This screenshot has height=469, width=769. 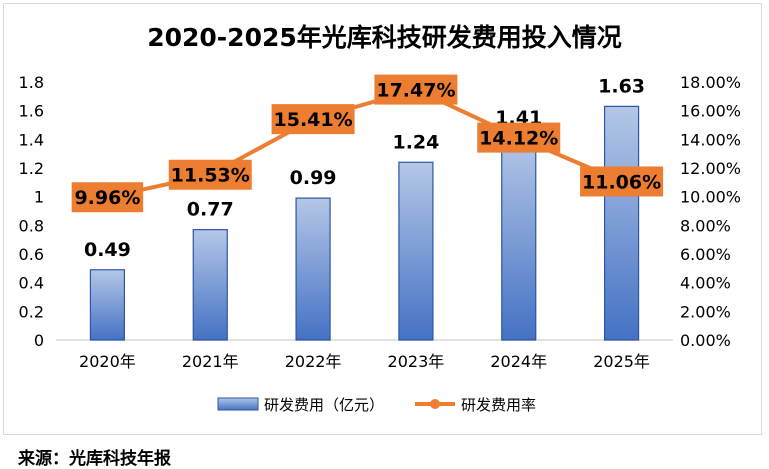 What do you see at coordinates (94, 459) in the screenshot?
I see `source-note: 来源：光库科技年报` at bounding box center [94, 459].